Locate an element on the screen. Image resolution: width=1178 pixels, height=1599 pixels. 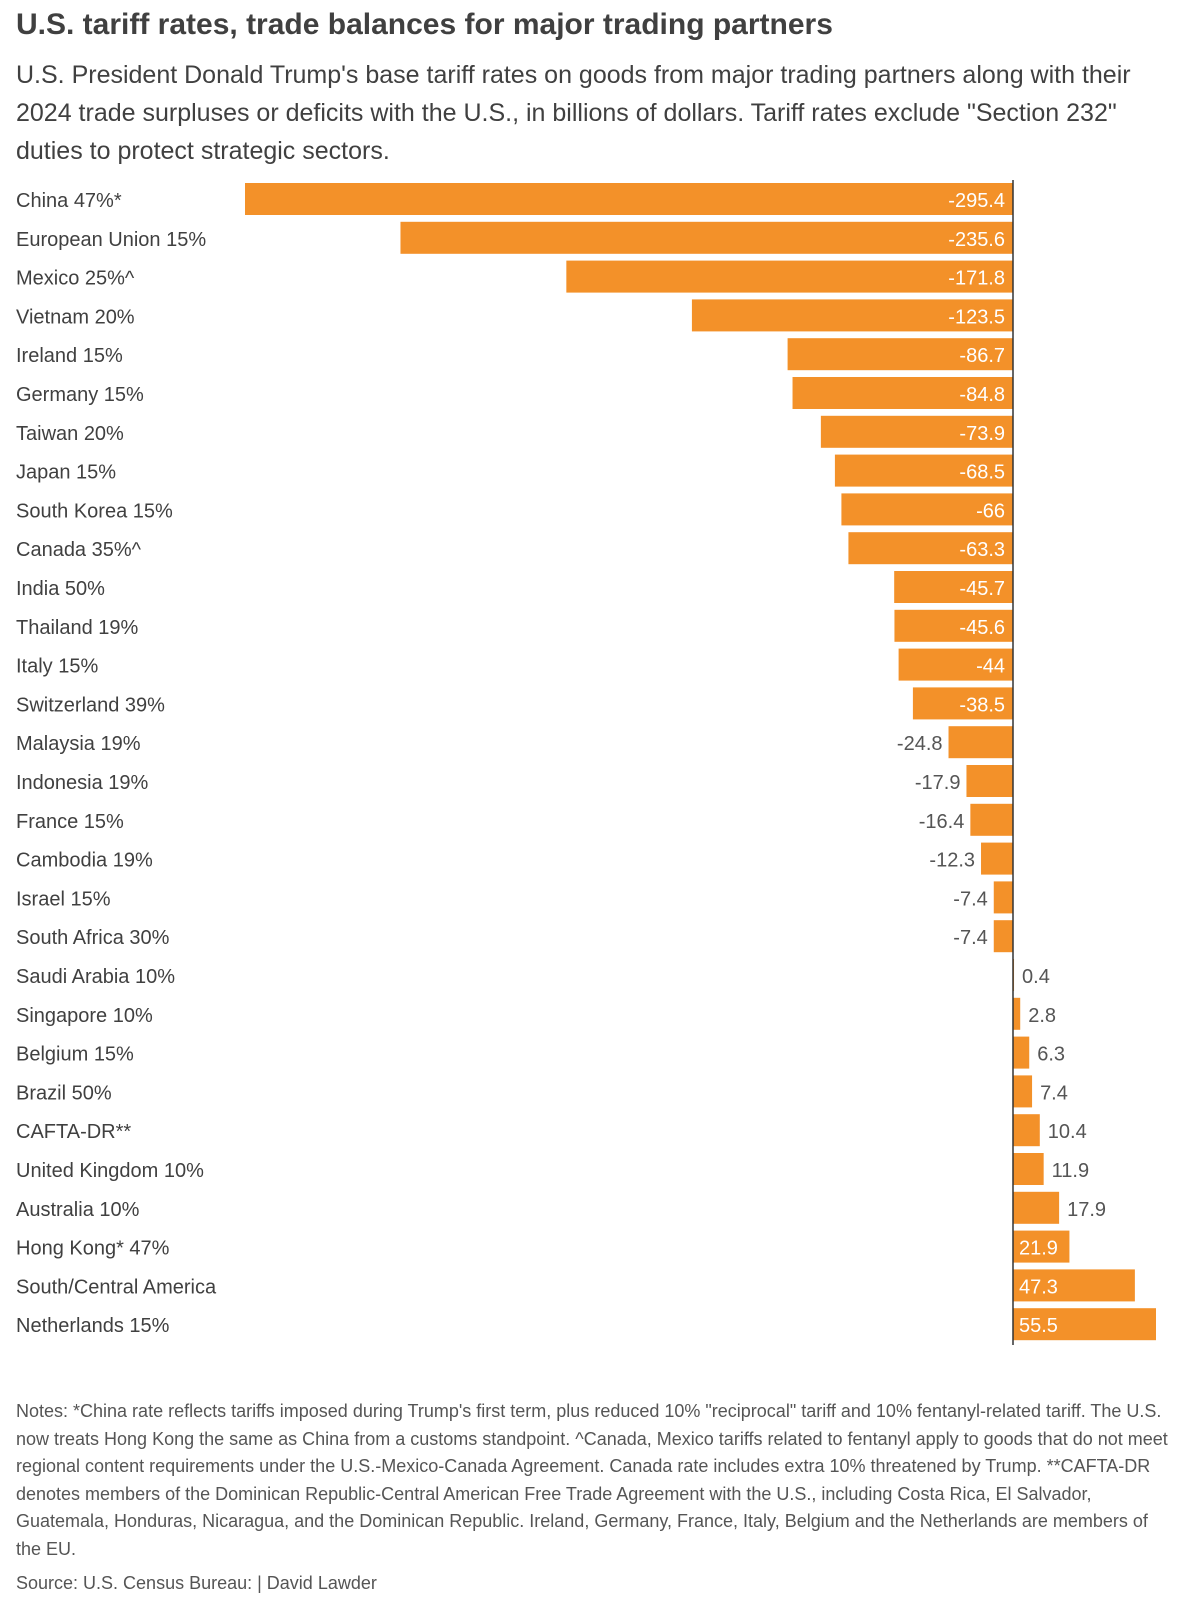
value-label: -24.8 is located at coordinates (920, 744).